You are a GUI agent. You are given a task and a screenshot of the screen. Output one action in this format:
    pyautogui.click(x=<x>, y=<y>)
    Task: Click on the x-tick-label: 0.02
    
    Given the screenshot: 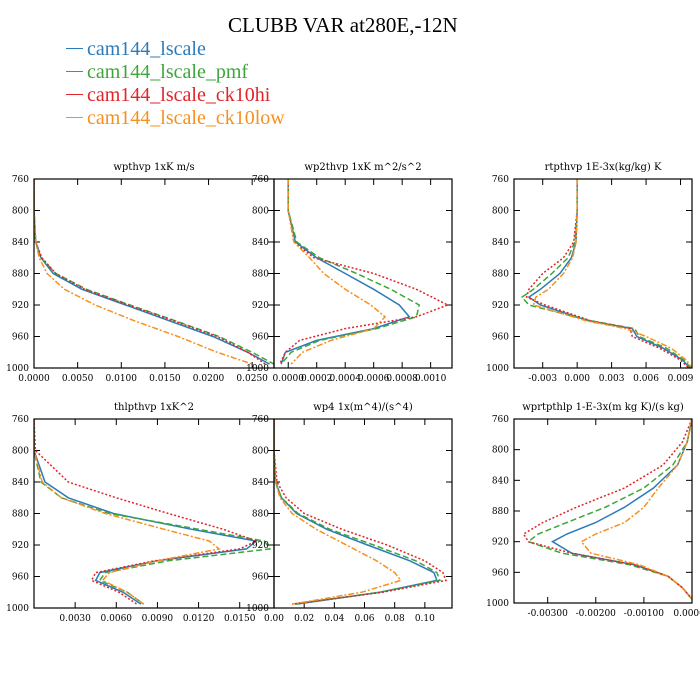 What is the action you would take?
    pyautogui.click(x=304, y=619)
    